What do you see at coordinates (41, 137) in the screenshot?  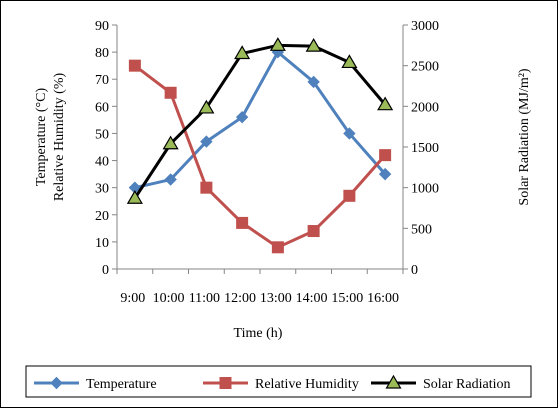 I see `left-y-axis-title-line1: Temperature (°C)` at bounding box center [41, 137].